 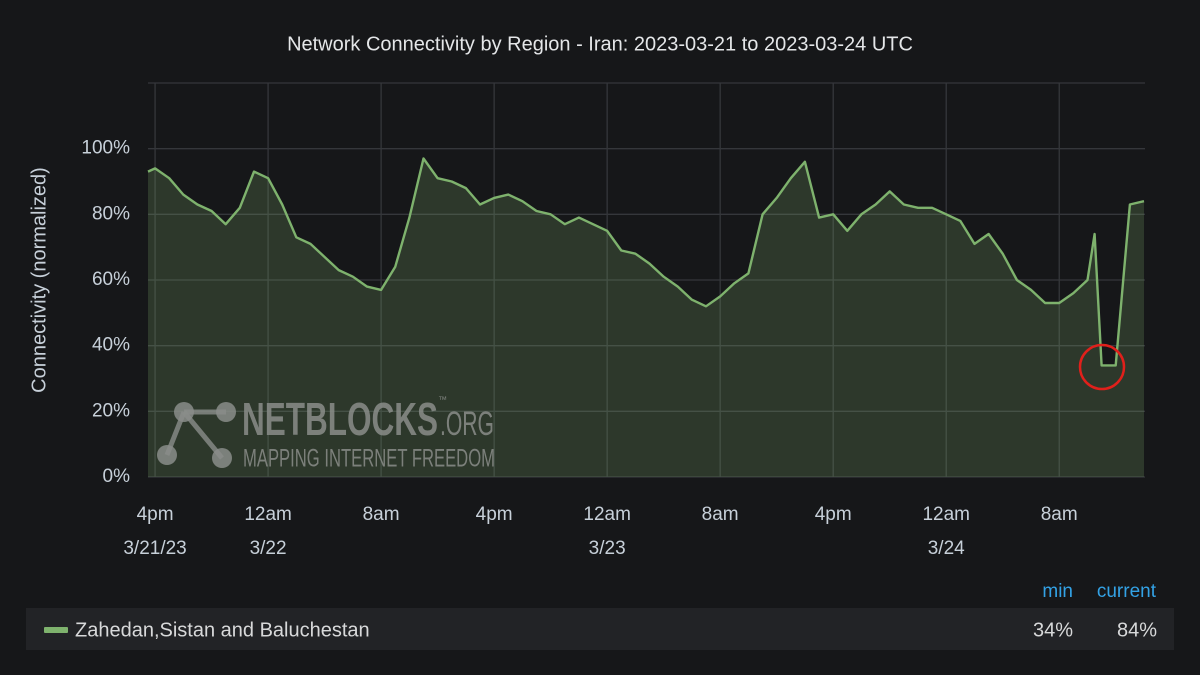 What do you see at coordinates (1102, 367) in the screenshot?
I see `annotation-circle` at bounding box center [1102, 367].